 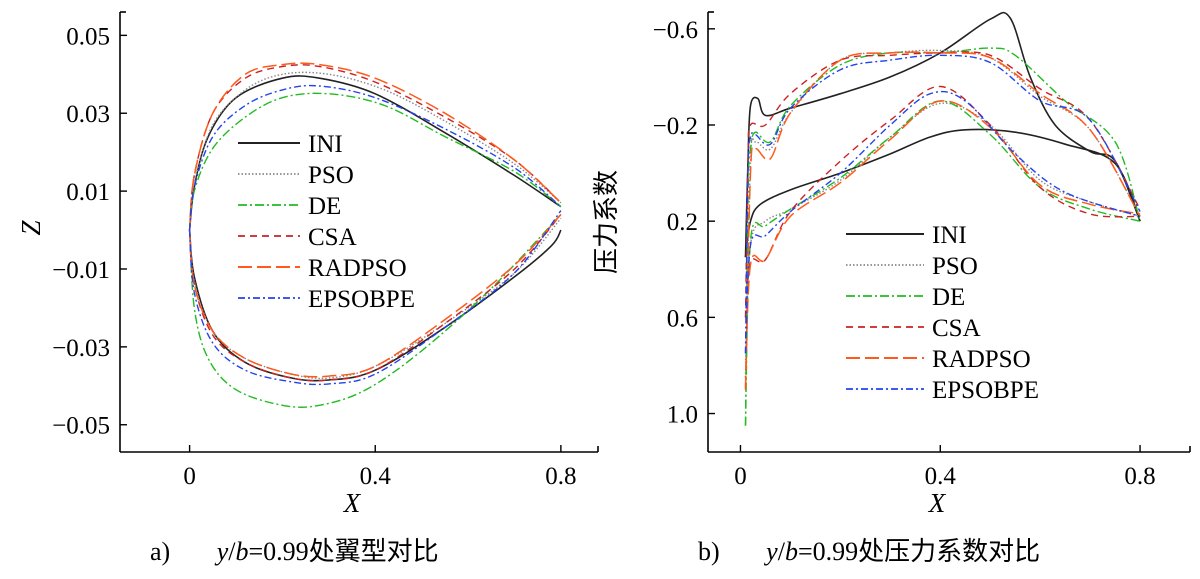 I want to click on panel-a-caption-y: y, so click(x=221, y=551).